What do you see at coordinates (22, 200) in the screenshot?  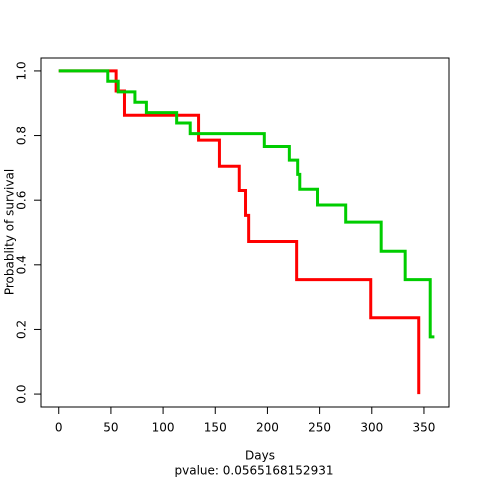 I see `y-tick-label: 0.6` at bounding box center [22, 200].